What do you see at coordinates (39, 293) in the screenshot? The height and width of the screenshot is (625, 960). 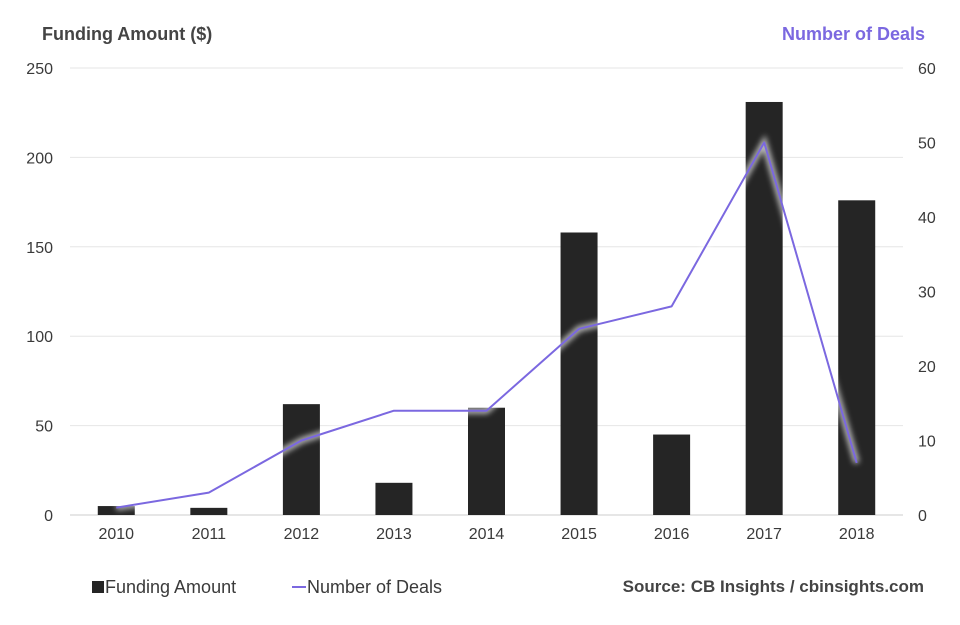 I see `left-axis-ticks: 0 50 100 150 200 250` at bounding box center [39, 293].